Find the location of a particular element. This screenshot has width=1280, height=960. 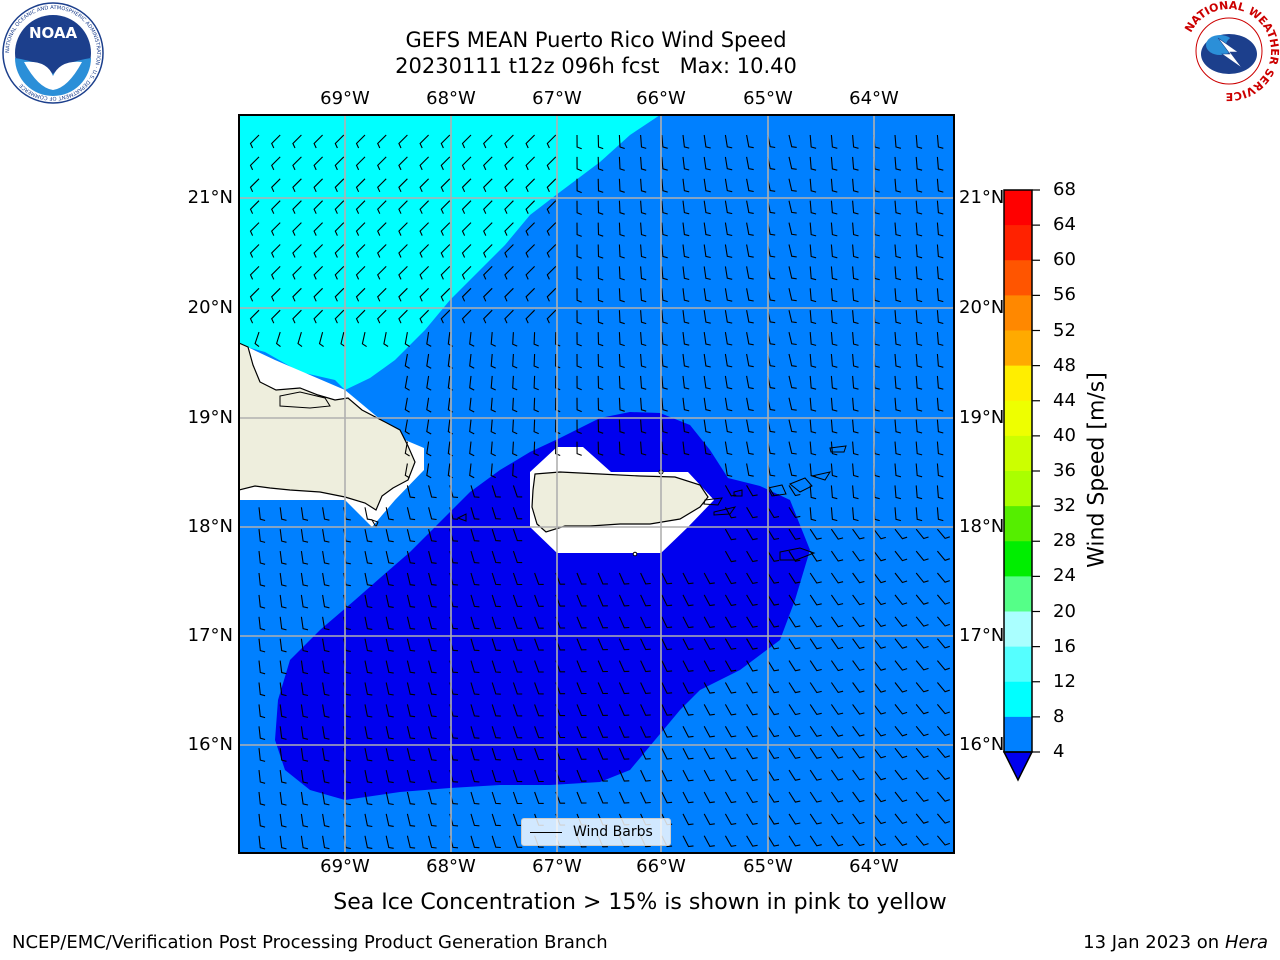

lat-label-right-17n: 17°N is located at coordinates (982, 635).